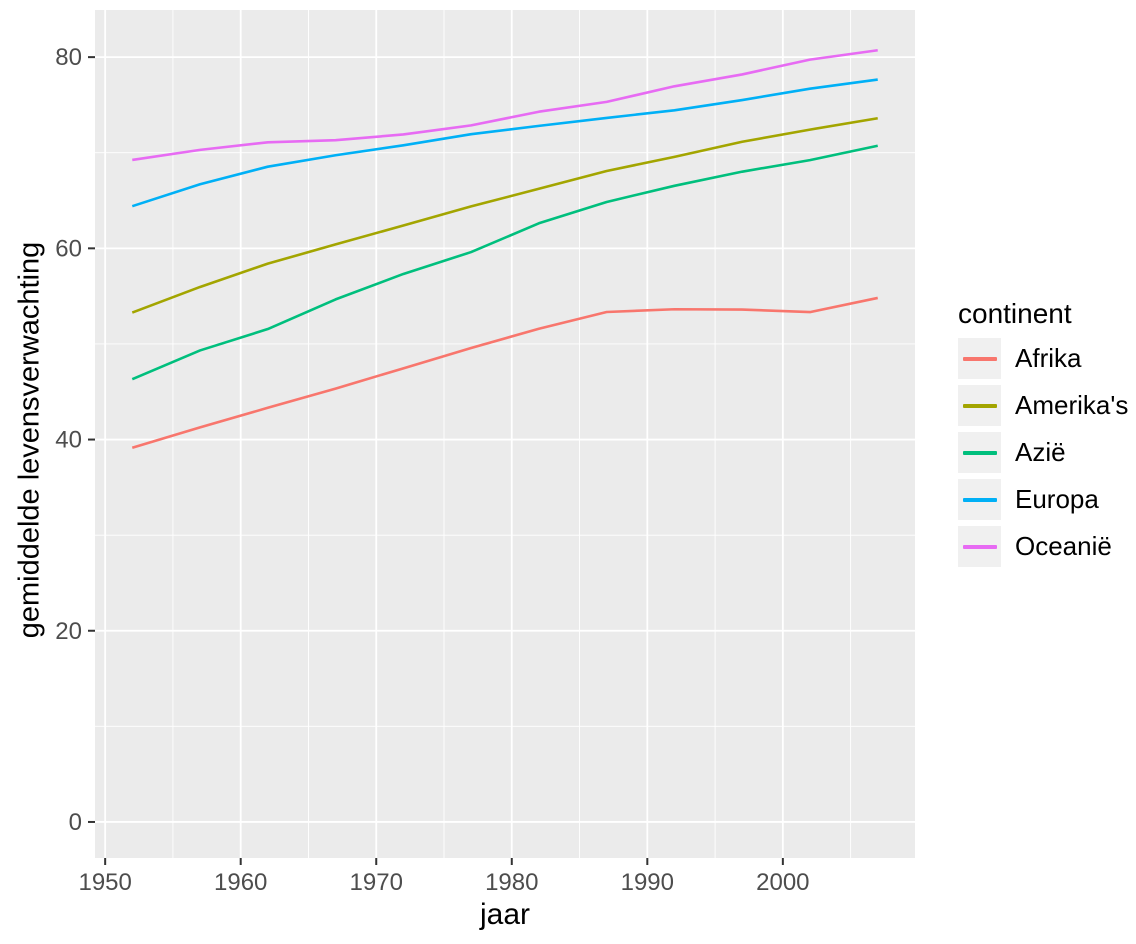 The height and width of the screenshot is (944, 1136). What do you see at coordinates (68, 248) in the screenshot?
I see `y-tick-label: 60` at bounding box center [68, 248].